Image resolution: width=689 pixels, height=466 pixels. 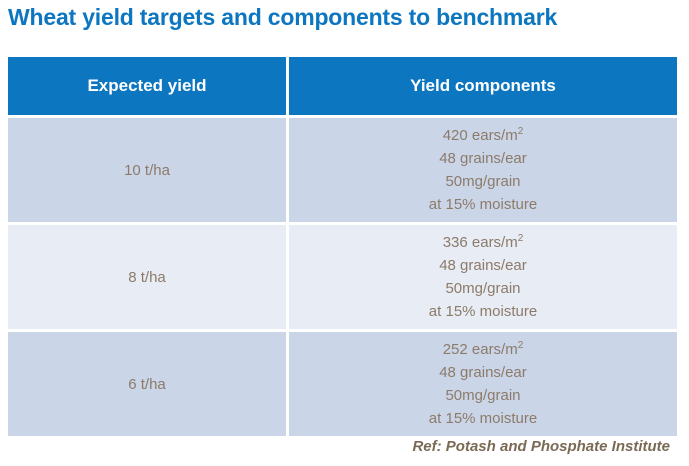 I want to click on ears-line: 252 ears/m2, so click(x=483, y=349).